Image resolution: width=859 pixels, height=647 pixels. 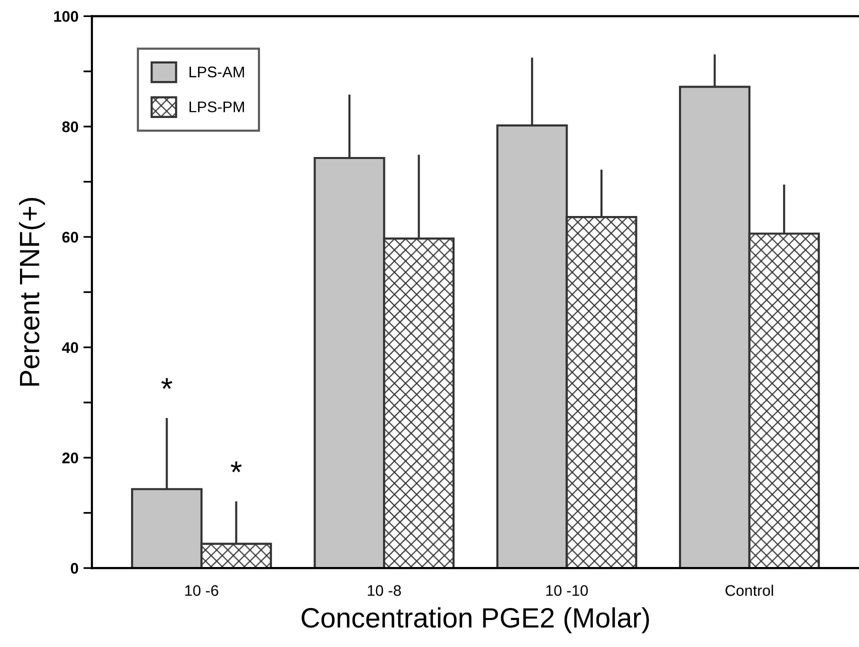 What do you see at coordinates (70, 237) in the screenshot?
I see `y-tick-label: 60` at bounding box center [70, 237].